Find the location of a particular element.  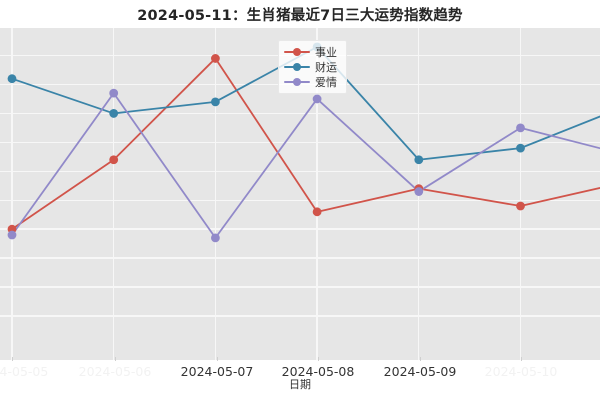

x-axis-tick-label: 2024-05-06 is located at coordinates (115, 371).